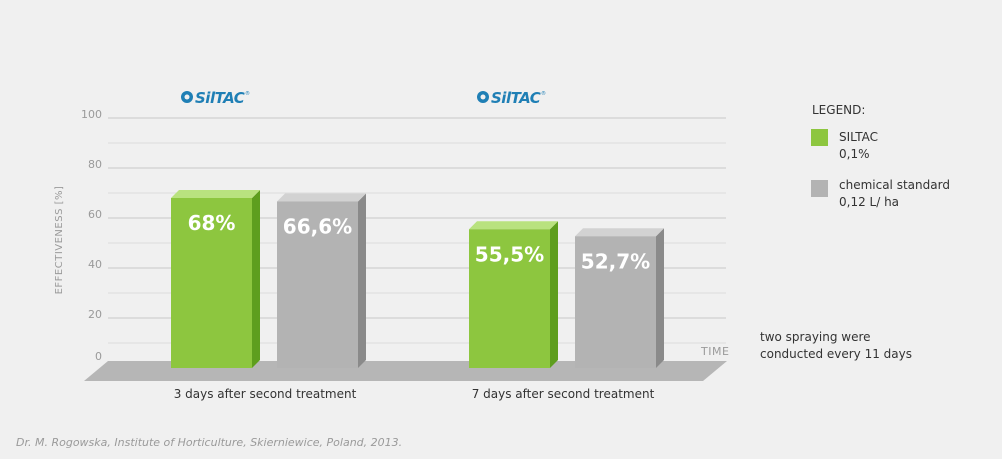 This screenshot has height=459, width=1002. I want to click on legend-swatch-siltac, so click(819, 137).